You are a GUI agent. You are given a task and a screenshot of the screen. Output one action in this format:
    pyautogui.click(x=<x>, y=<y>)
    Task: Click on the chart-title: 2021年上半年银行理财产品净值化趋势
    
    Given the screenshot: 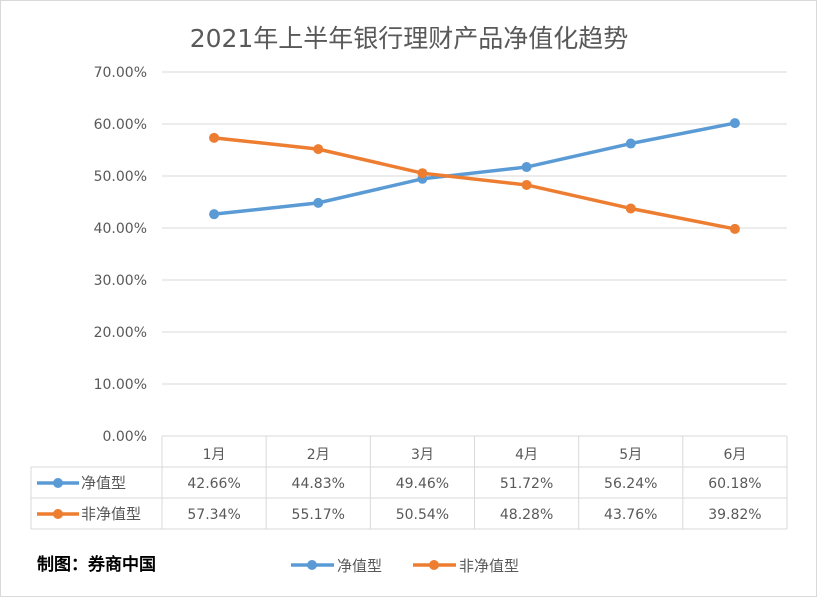 What is the action you would take?
    pyautogui.click(x=409, y=38)
    